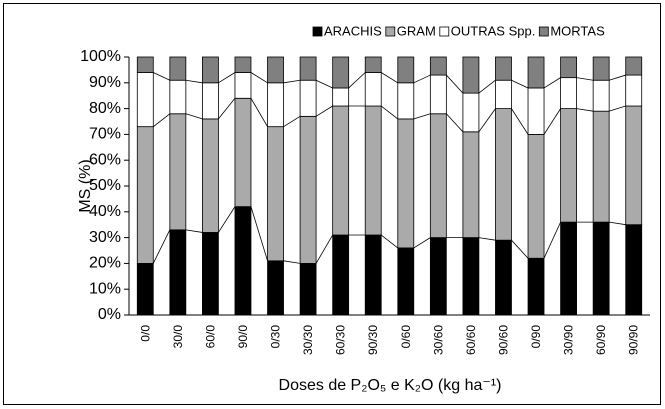  I want to click on legend-label: GRAM, so click(416, 30).